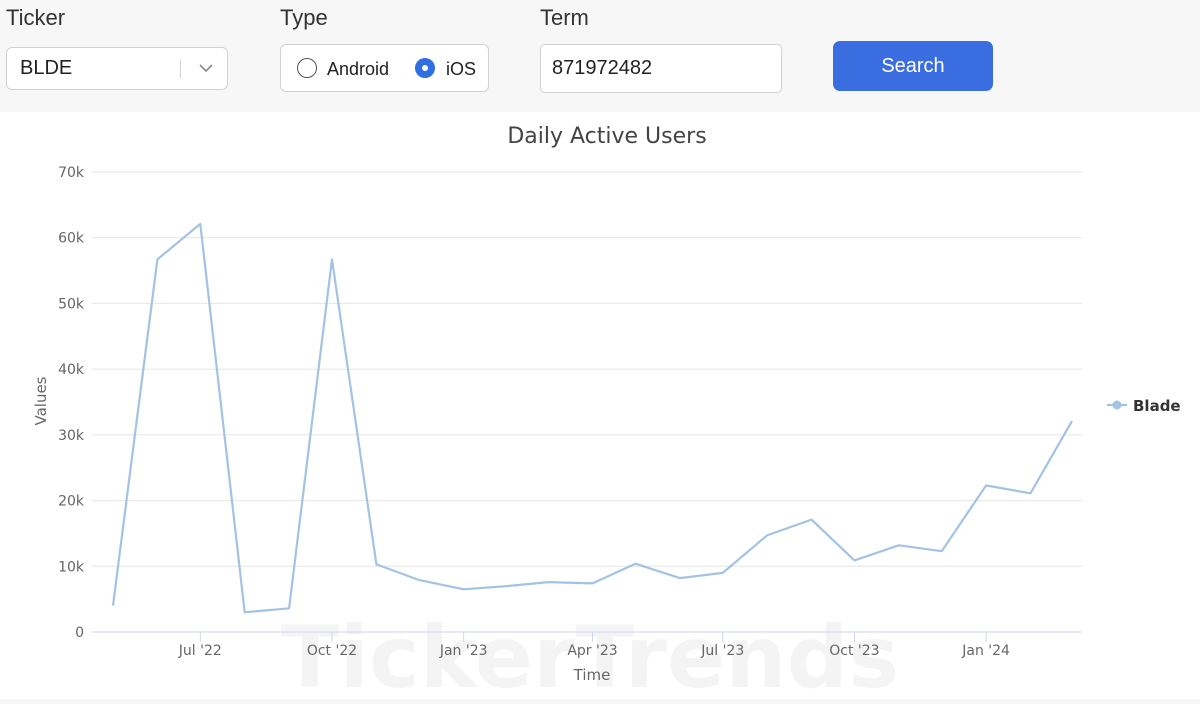  What do you see at coordinates (200, 651) in the screenshot?
I see `x-tick-label: Jul '22` at bounding box center [200, 651].